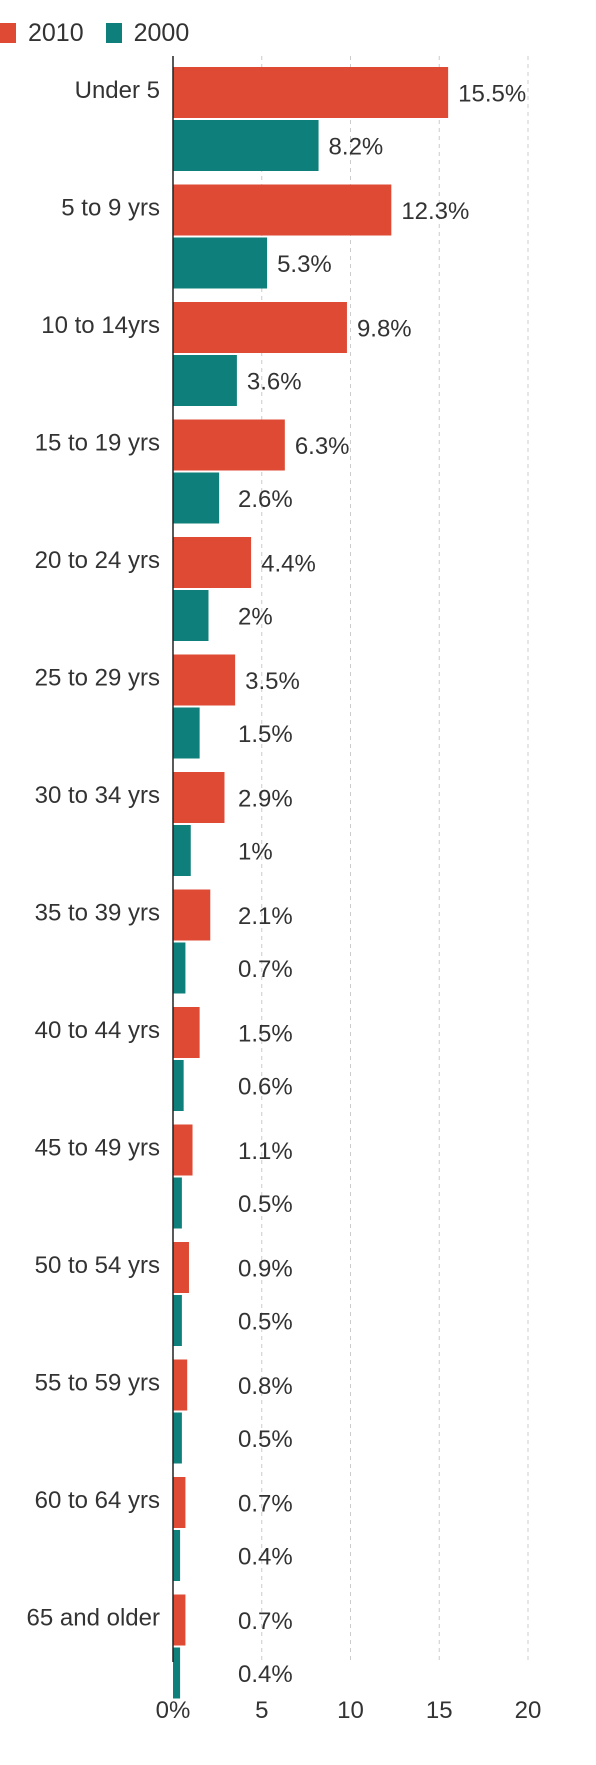 Image resolution: width=596 pixels, height=1765 pixels. Describe the element at coordinates (265, 1087) in the screenshot. I see `value-label-2000-8: 0.6%` at that location.